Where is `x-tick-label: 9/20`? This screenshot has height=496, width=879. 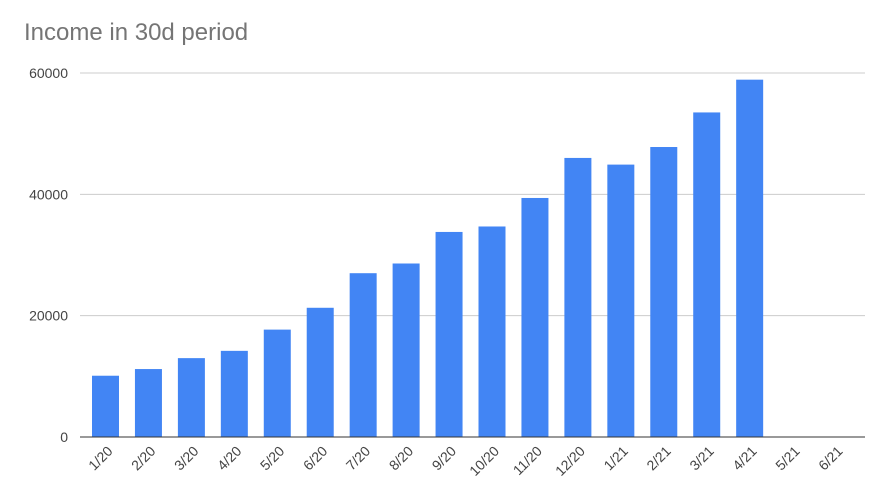
x-tick-label: 9/20 is located at coordinates (444, 458).